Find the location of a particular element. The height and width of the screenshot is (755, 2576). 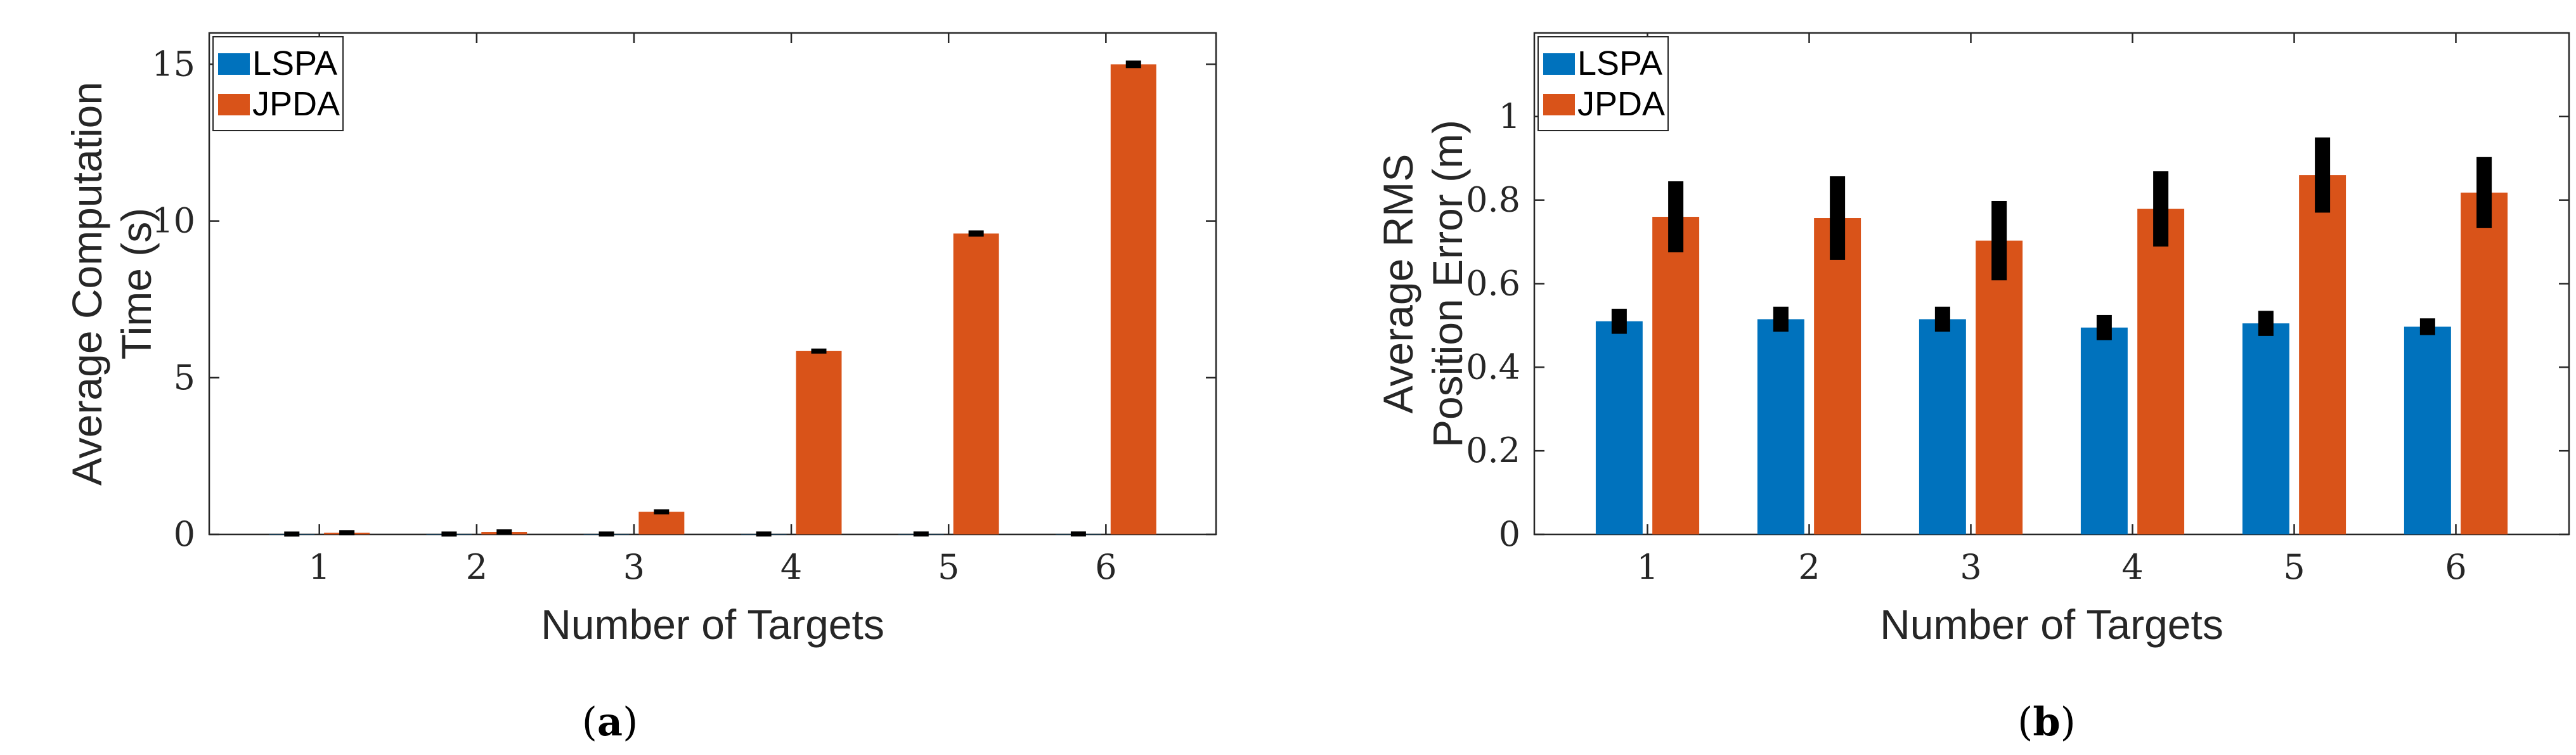

panel-caption: (b) is located at coordinates (2046, 722).